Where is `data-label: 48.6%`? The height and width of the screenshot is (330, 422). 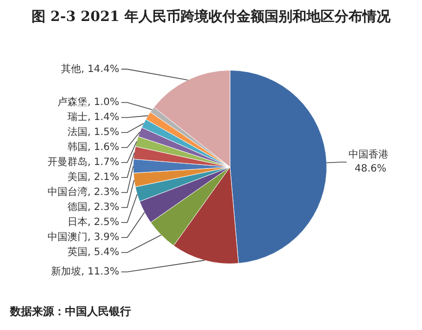 data-label: 48.6% is located at coordinates (370, 169).